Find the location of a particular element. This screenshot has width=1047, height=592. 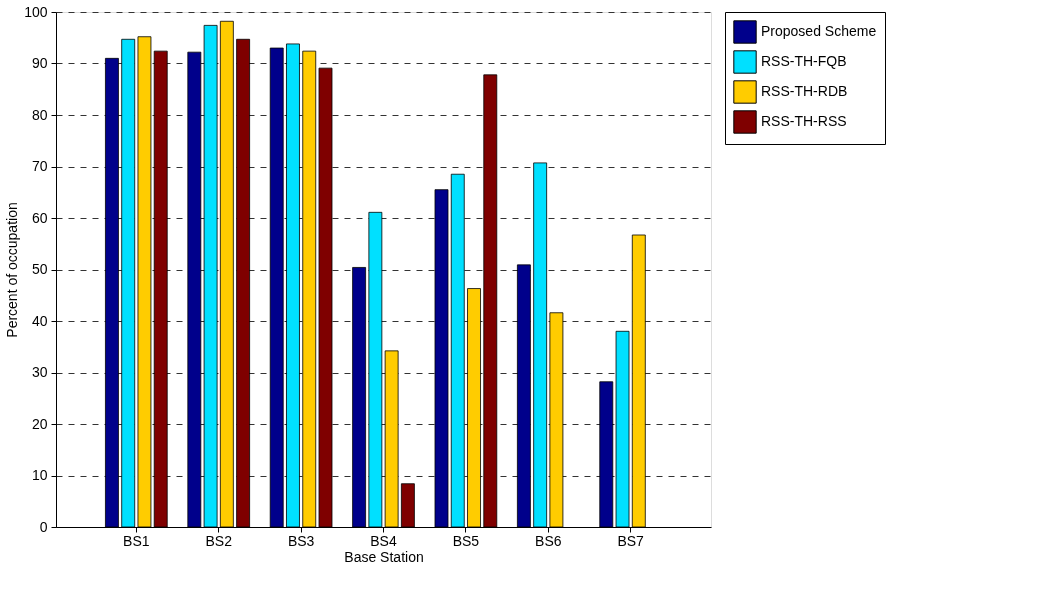

y-tick-label: 60 is located at coordinates (39, 217).